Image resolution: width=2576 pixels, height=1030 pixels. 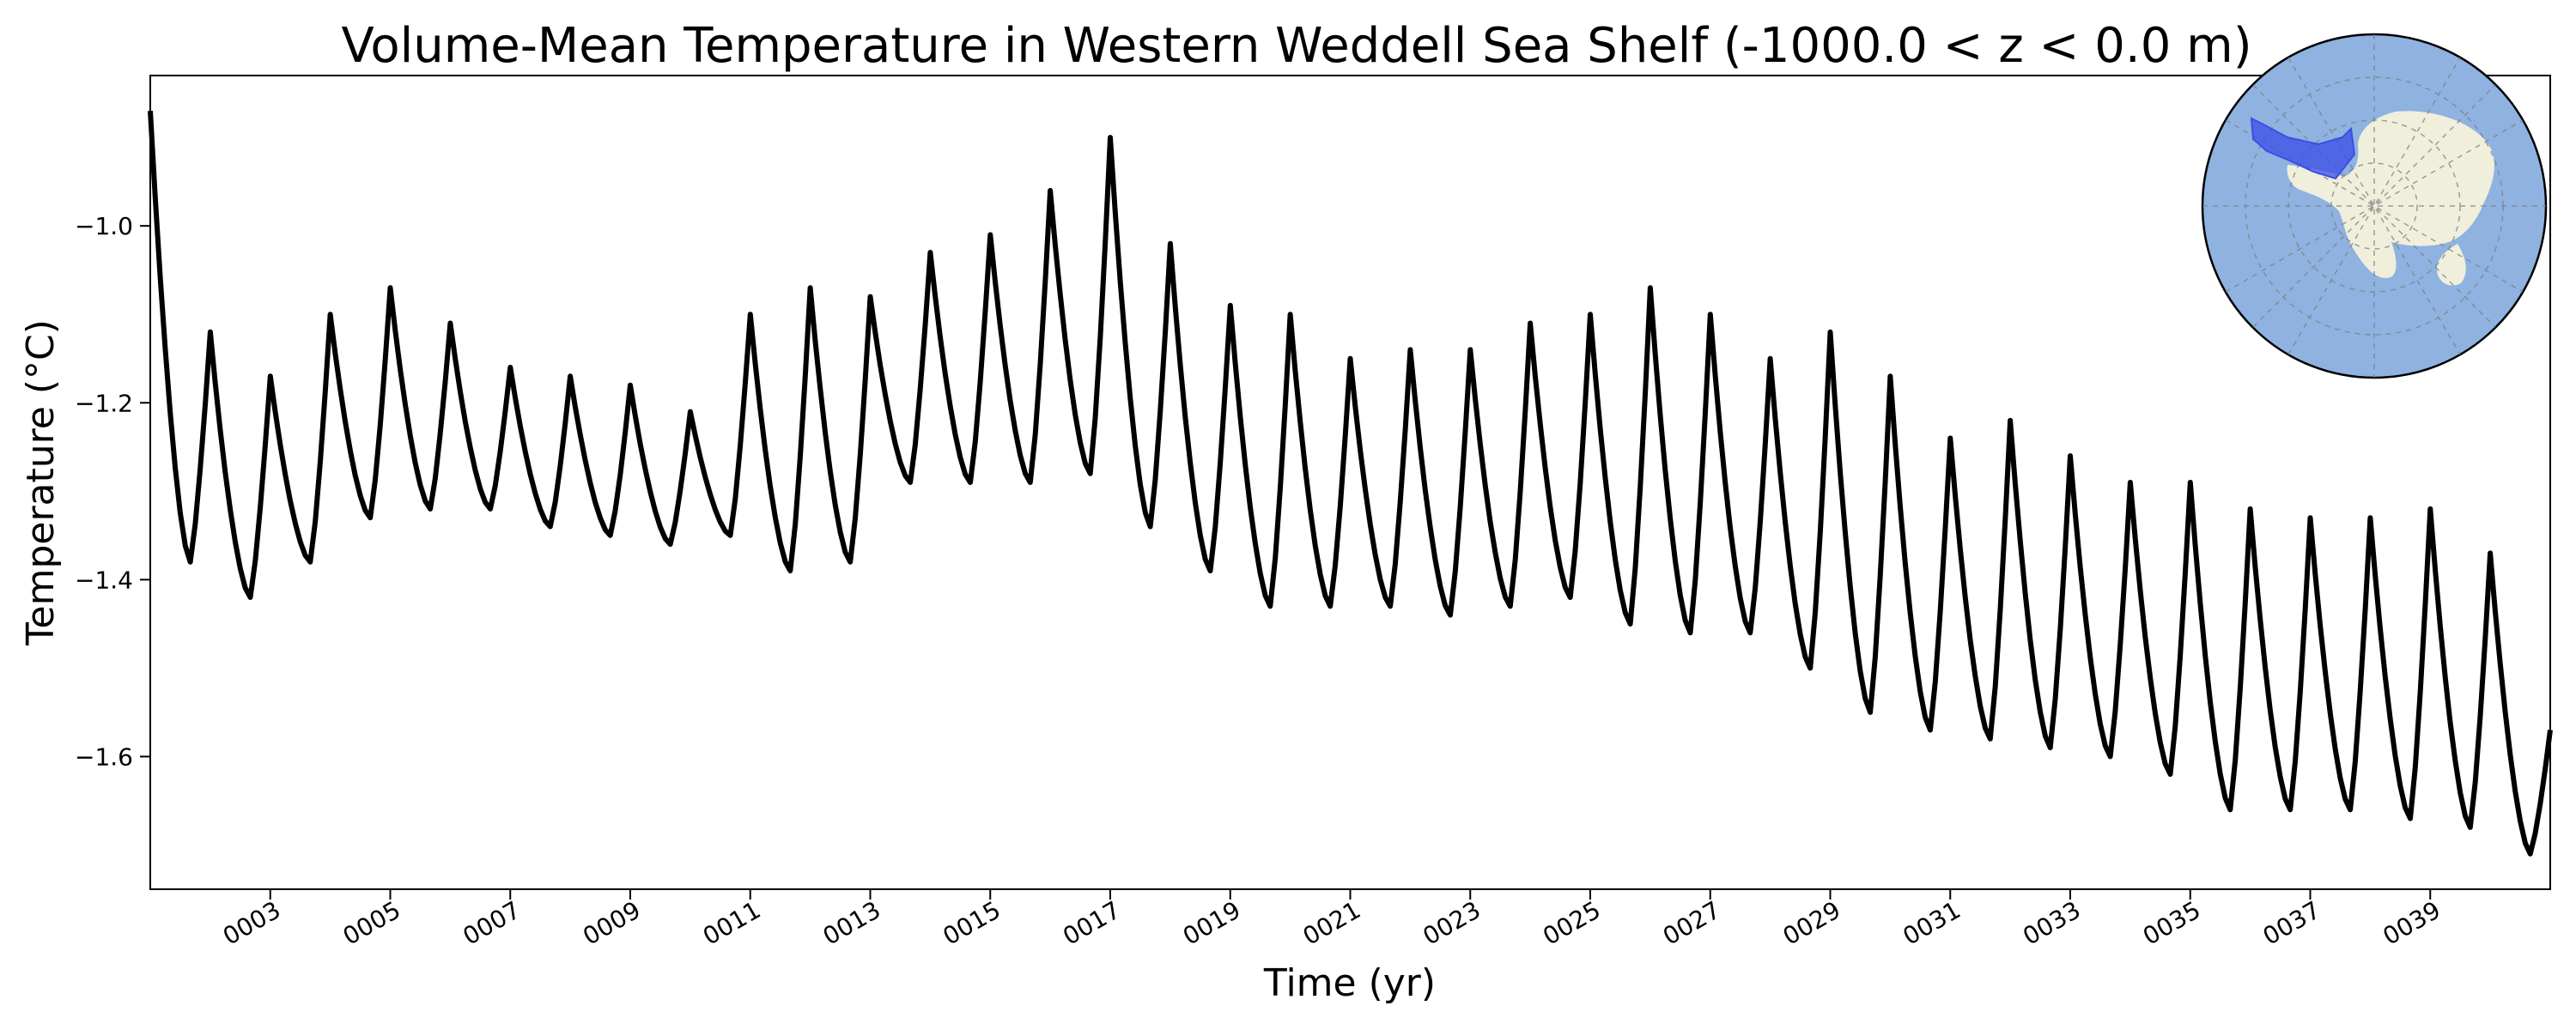 I want to click on x-tick-label: 0021, so click(x=1331, y=922).